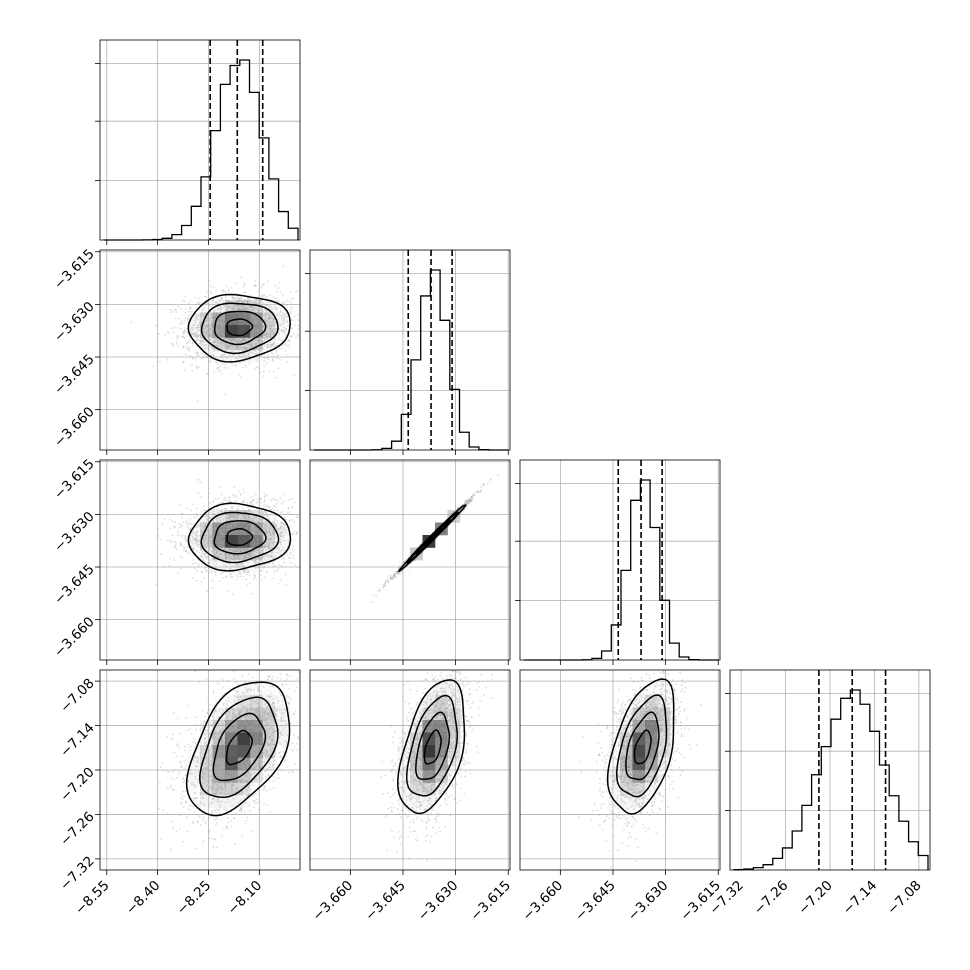  What do you see at coordinates (77, 695) in the screenshot?
I see `y-tick-label: −7.08` at bounding box center [77, 695].